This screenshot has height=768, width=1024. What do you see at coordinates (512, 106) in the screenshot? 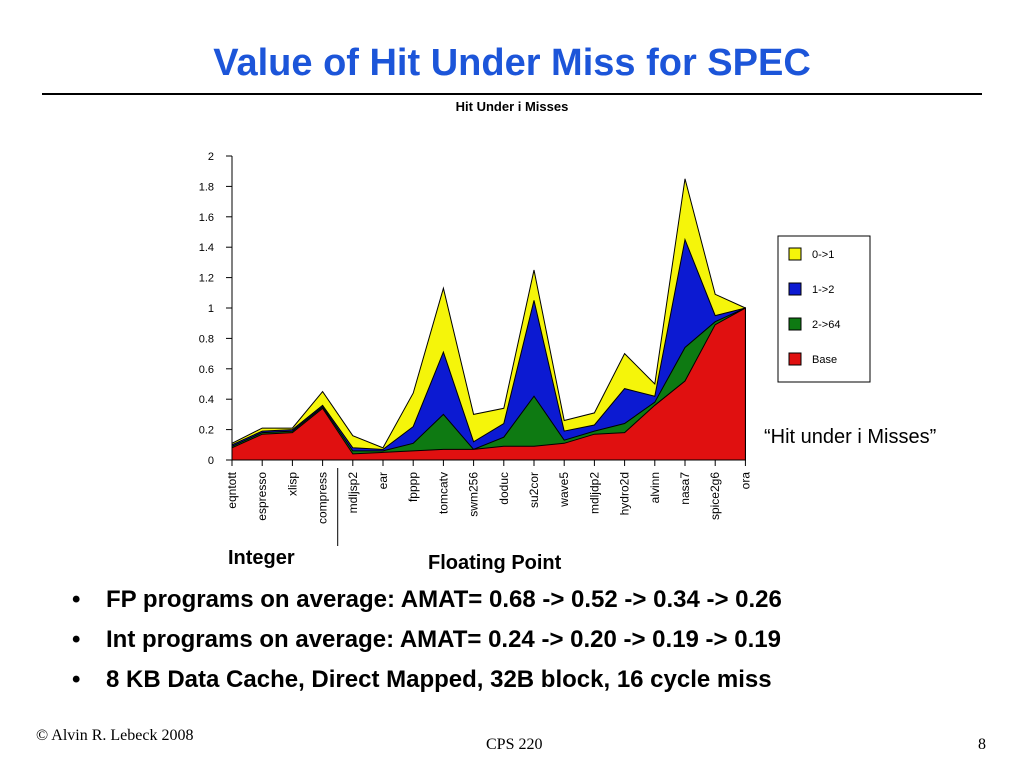
I see `chart-title: Hit Under i Misses` at bounding box center [512, 106].